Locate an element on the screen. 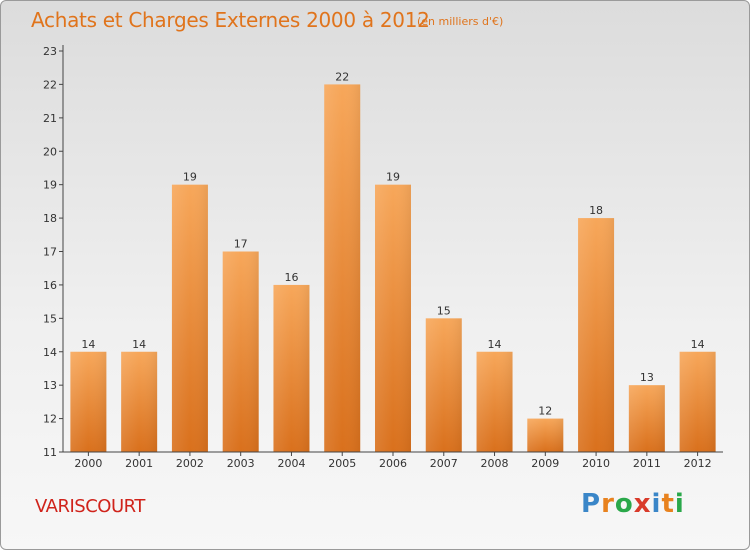 The height and width of the screenshot is (550, 750). data-label: 16 is located at coordinates (291, 277).